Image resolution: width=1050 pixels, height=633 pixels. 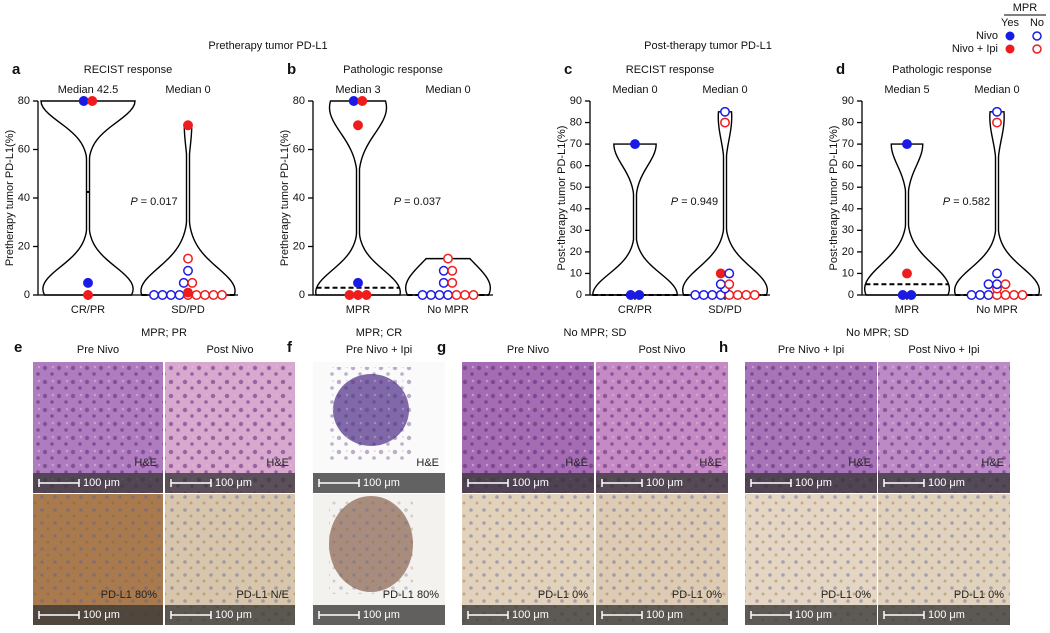 What do you see at coordinates (1025, 8) in the screenshot?
I see `legend-title: MPR` at bounding box center [1025, 8].